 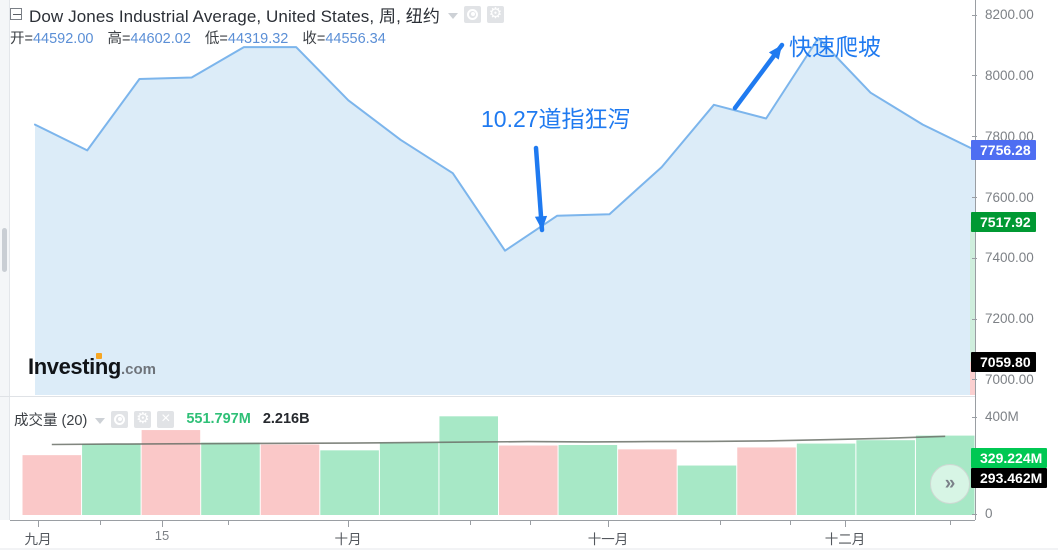 I want to click on volume-tick: 400M, so click(x=995, y=417).